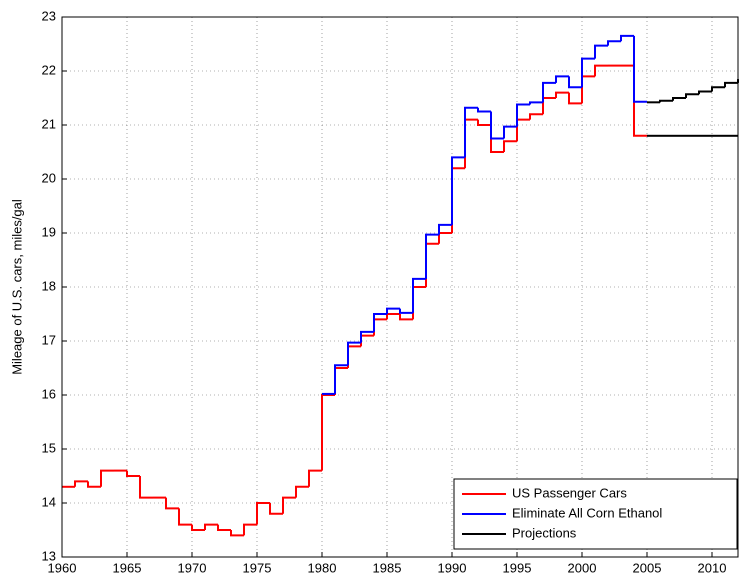 The image size is (740, 578). Describe the element at coordinates (712, 567) in the screenshot. I see `x-tick-label: 2010` at that location.